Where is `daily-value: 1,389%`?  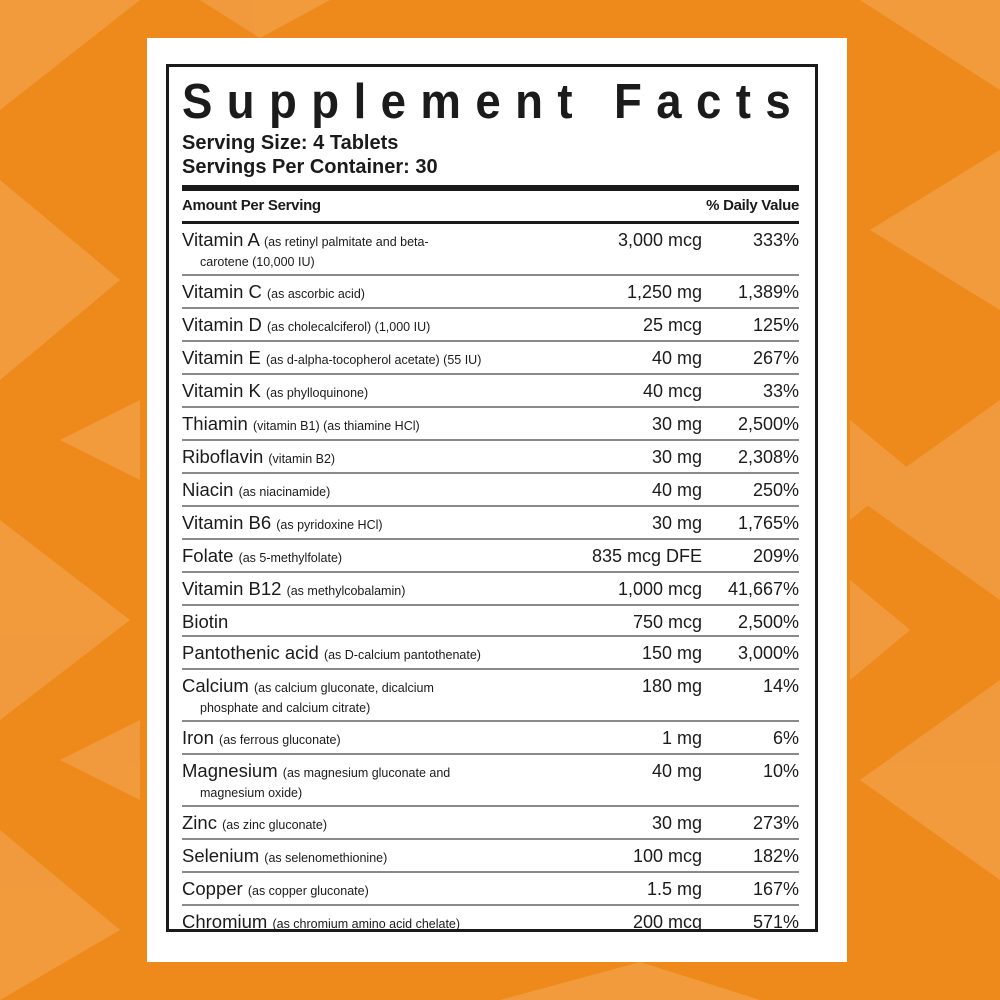
daily-value: 1,389% is located at coordinates (768, 292).